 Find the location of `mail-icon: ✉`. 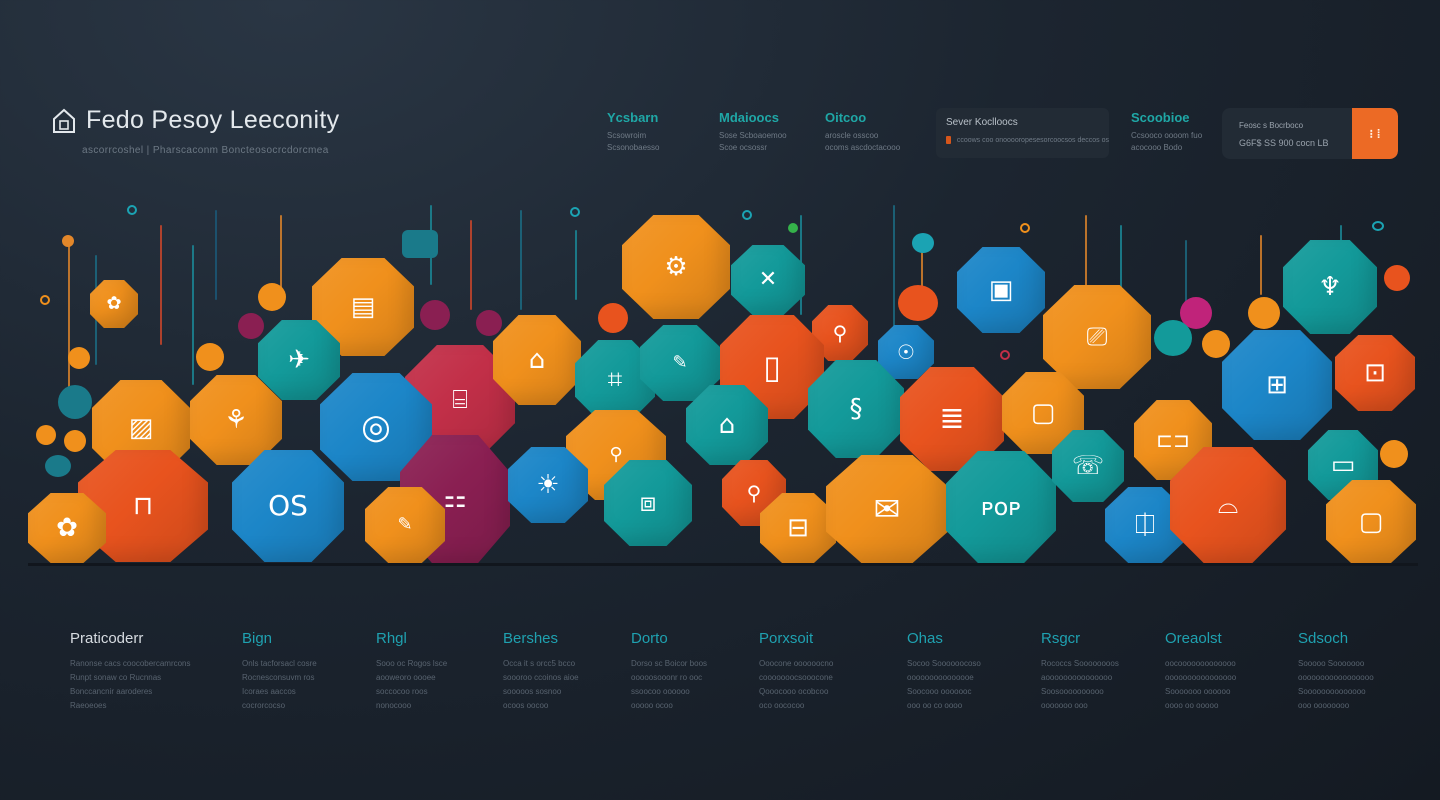

mail-icon: ✉ is located at coordinates (887, 509).